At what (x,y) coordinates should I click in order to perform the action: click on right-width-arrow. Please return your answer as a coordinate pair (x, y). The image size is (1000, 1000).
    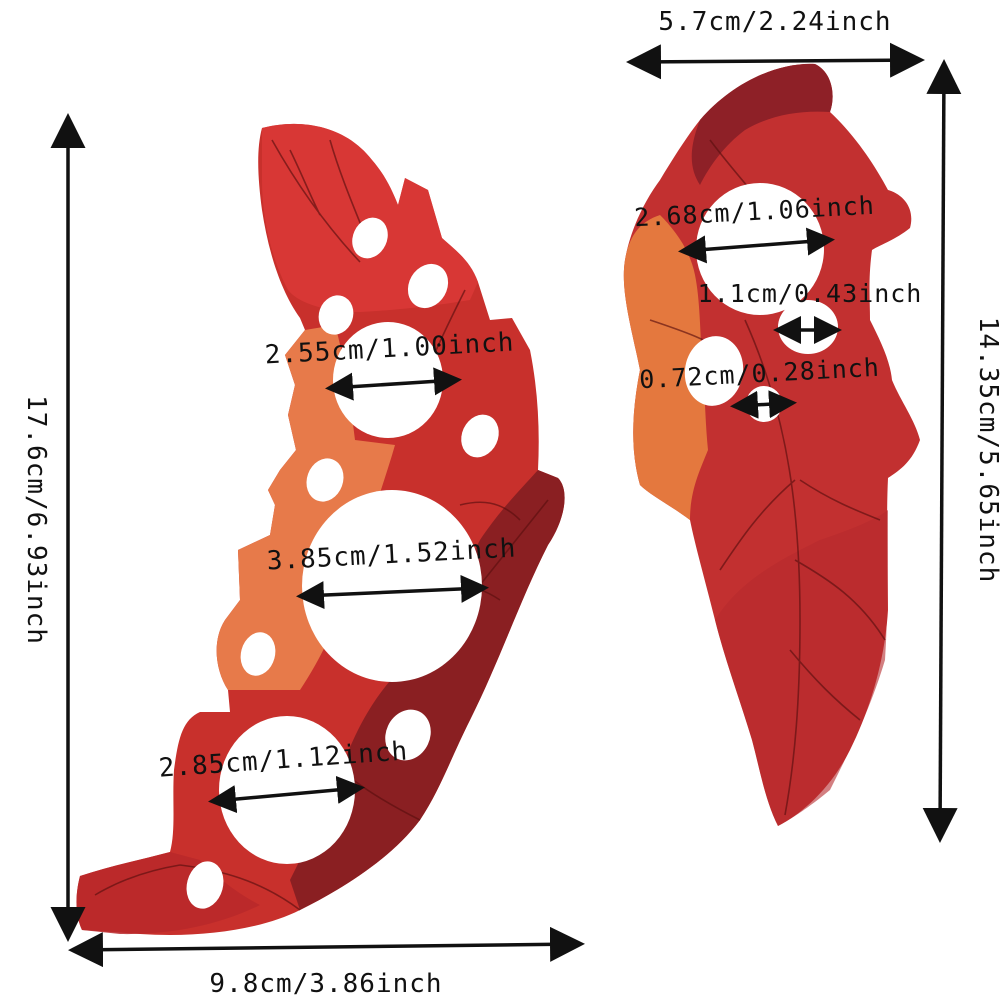
    Looking at the image, I should click on (775, 61).